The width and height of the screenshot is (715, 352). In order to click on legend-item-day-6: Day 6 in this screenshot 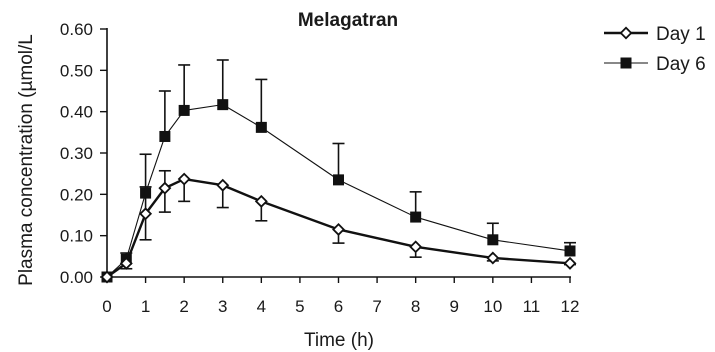, I will do `click(655, 64)`.